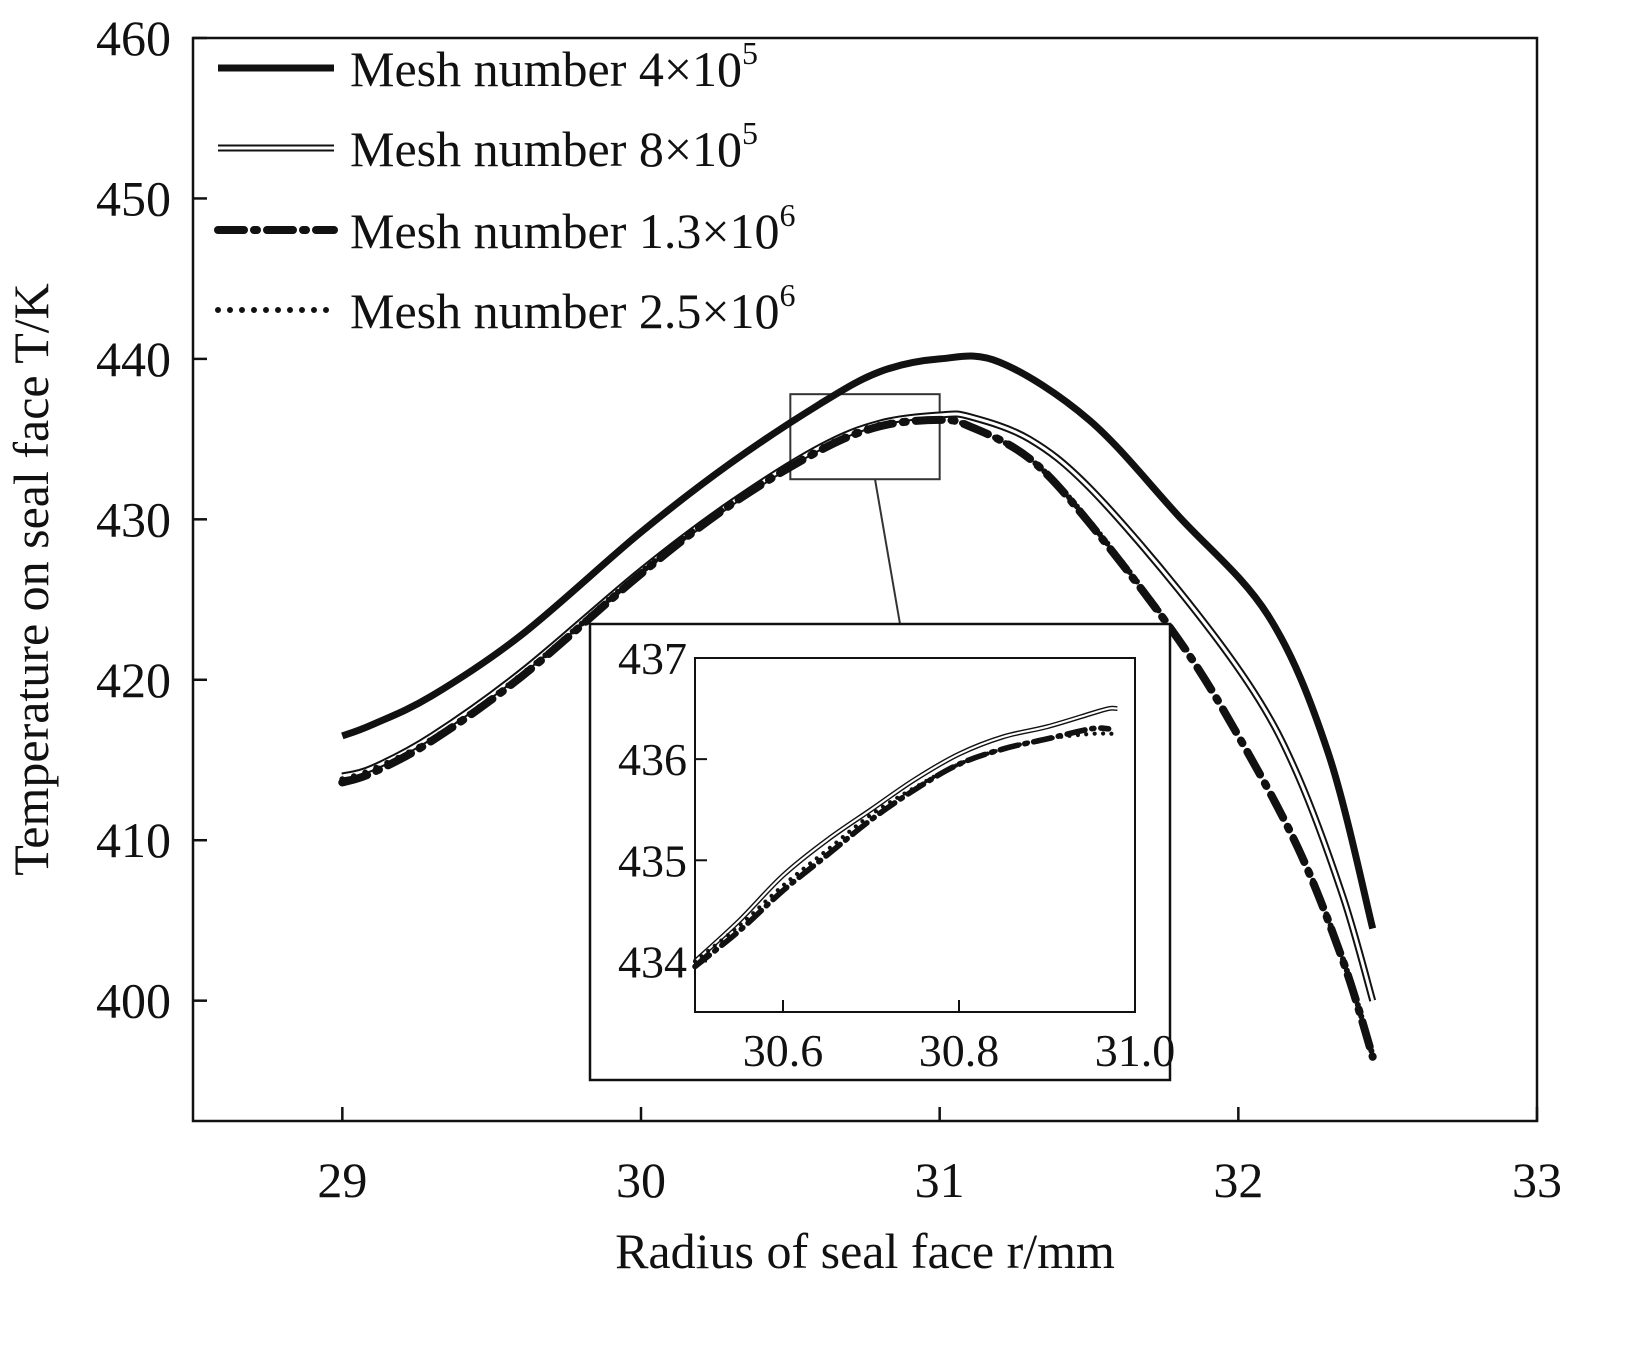 The image size is (1640, 1354). I want to click on inset-series-3-dotted, so click(906, 847).